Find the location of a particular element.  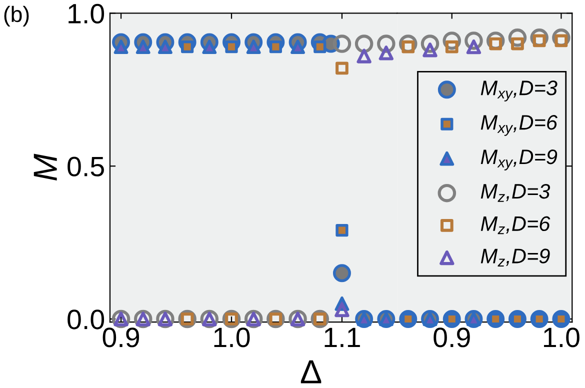

x-tick-label: 1.1 is located at coordinates (342, 338).